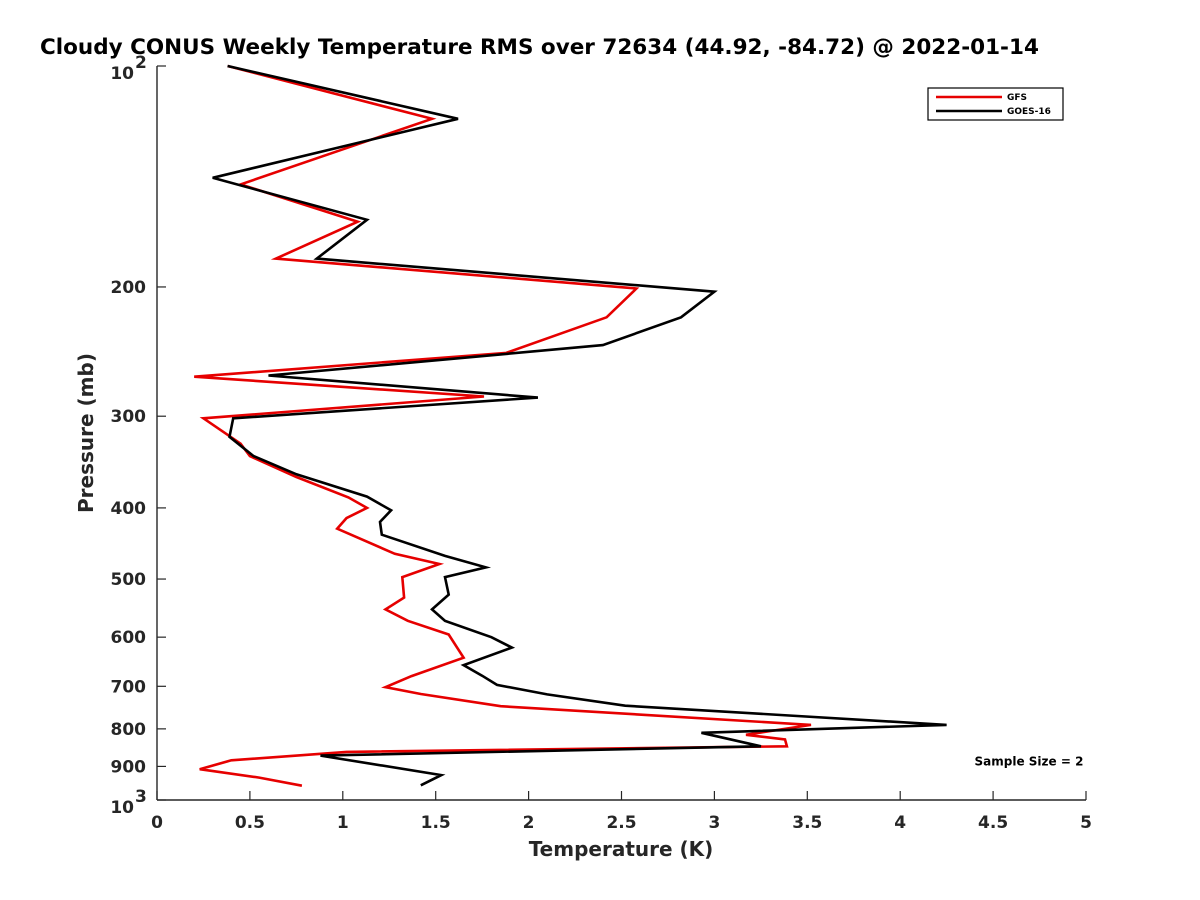 Image resolution: width=1200 pixels, height=900 pixels. What do you see at coordinates (1017, 98) in the screenshot?
I see `legend-label-gfs: GFS` at bounding box center [1017, 98].